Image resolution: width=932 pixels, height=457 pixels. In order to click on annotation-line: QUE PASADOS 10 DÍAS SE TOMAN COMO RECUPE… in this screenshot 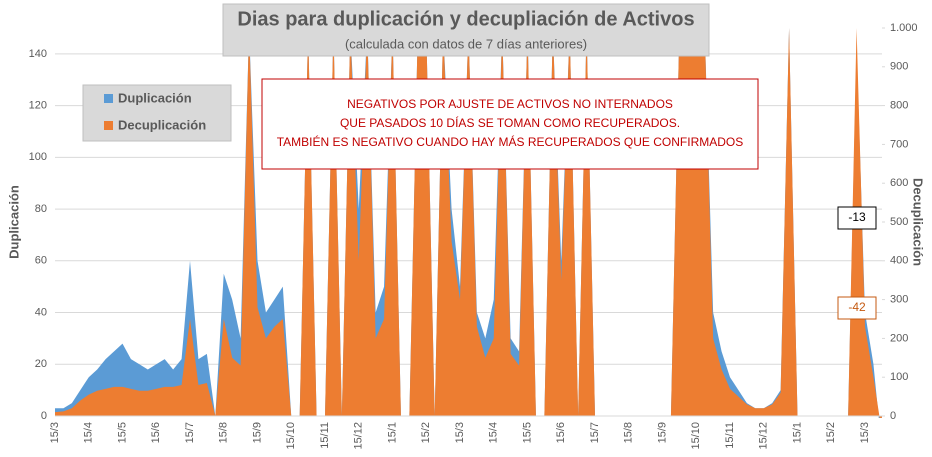, I will do `click(510, 122)`.